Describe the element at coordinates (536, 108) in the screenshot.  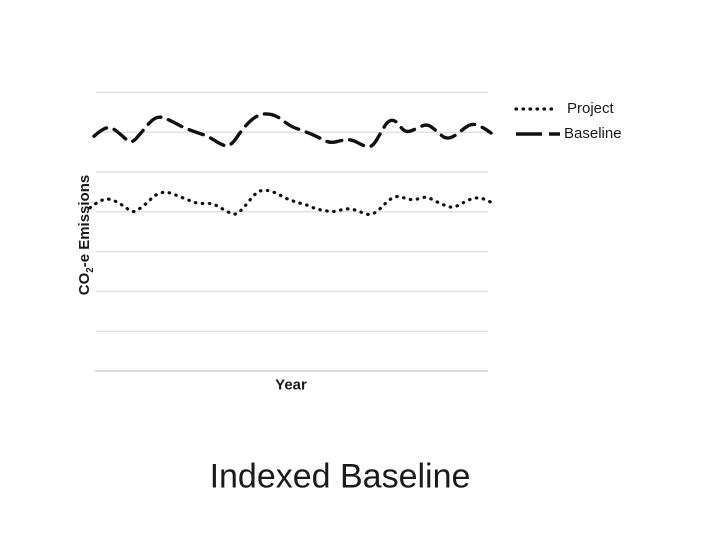
I see `project-dotted-line-icon` at that location.